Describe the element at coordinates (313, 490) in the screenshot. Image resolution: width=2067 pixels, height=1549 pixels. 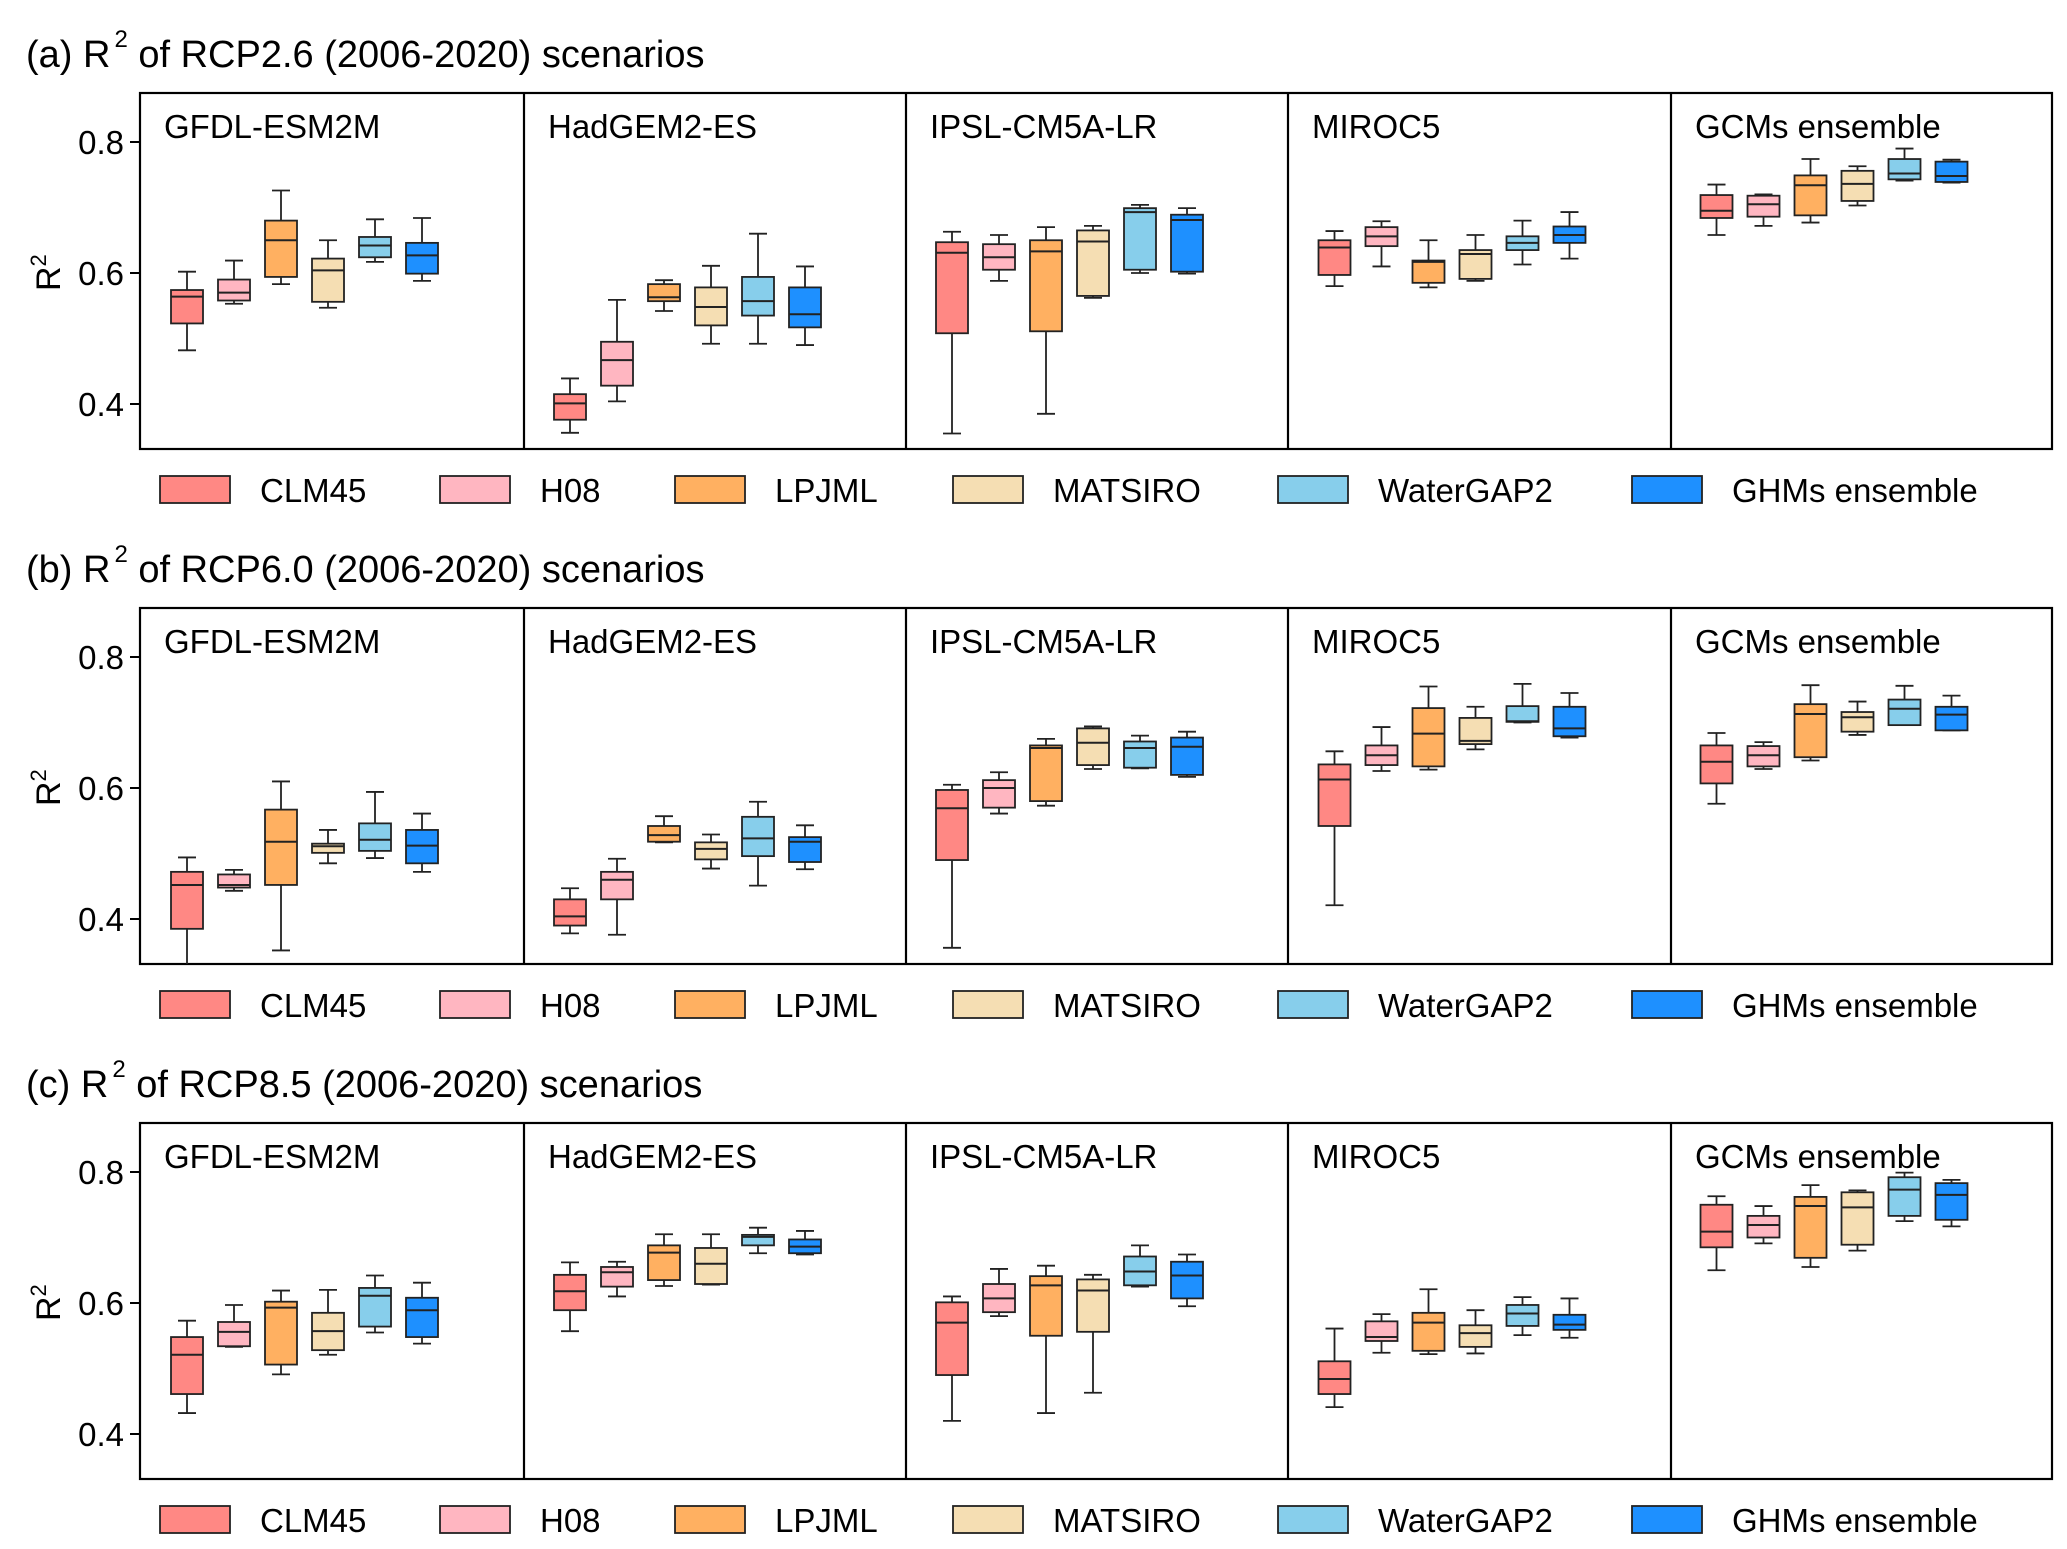
I see `legend-label: CLM45` at that location.